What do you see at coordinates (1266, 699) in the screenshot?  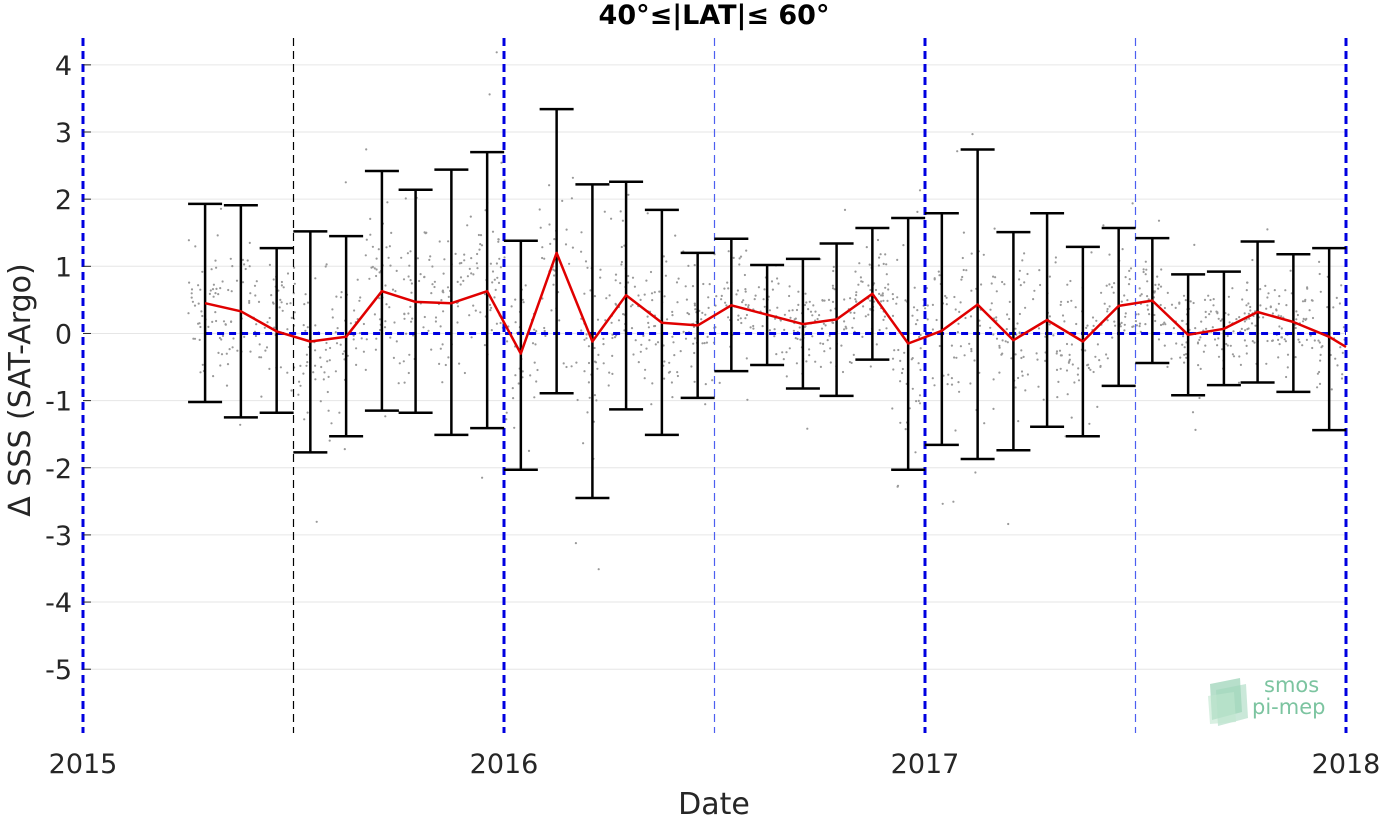 I see `logo: smos pi-mep` at bounding box center [1266, 699].